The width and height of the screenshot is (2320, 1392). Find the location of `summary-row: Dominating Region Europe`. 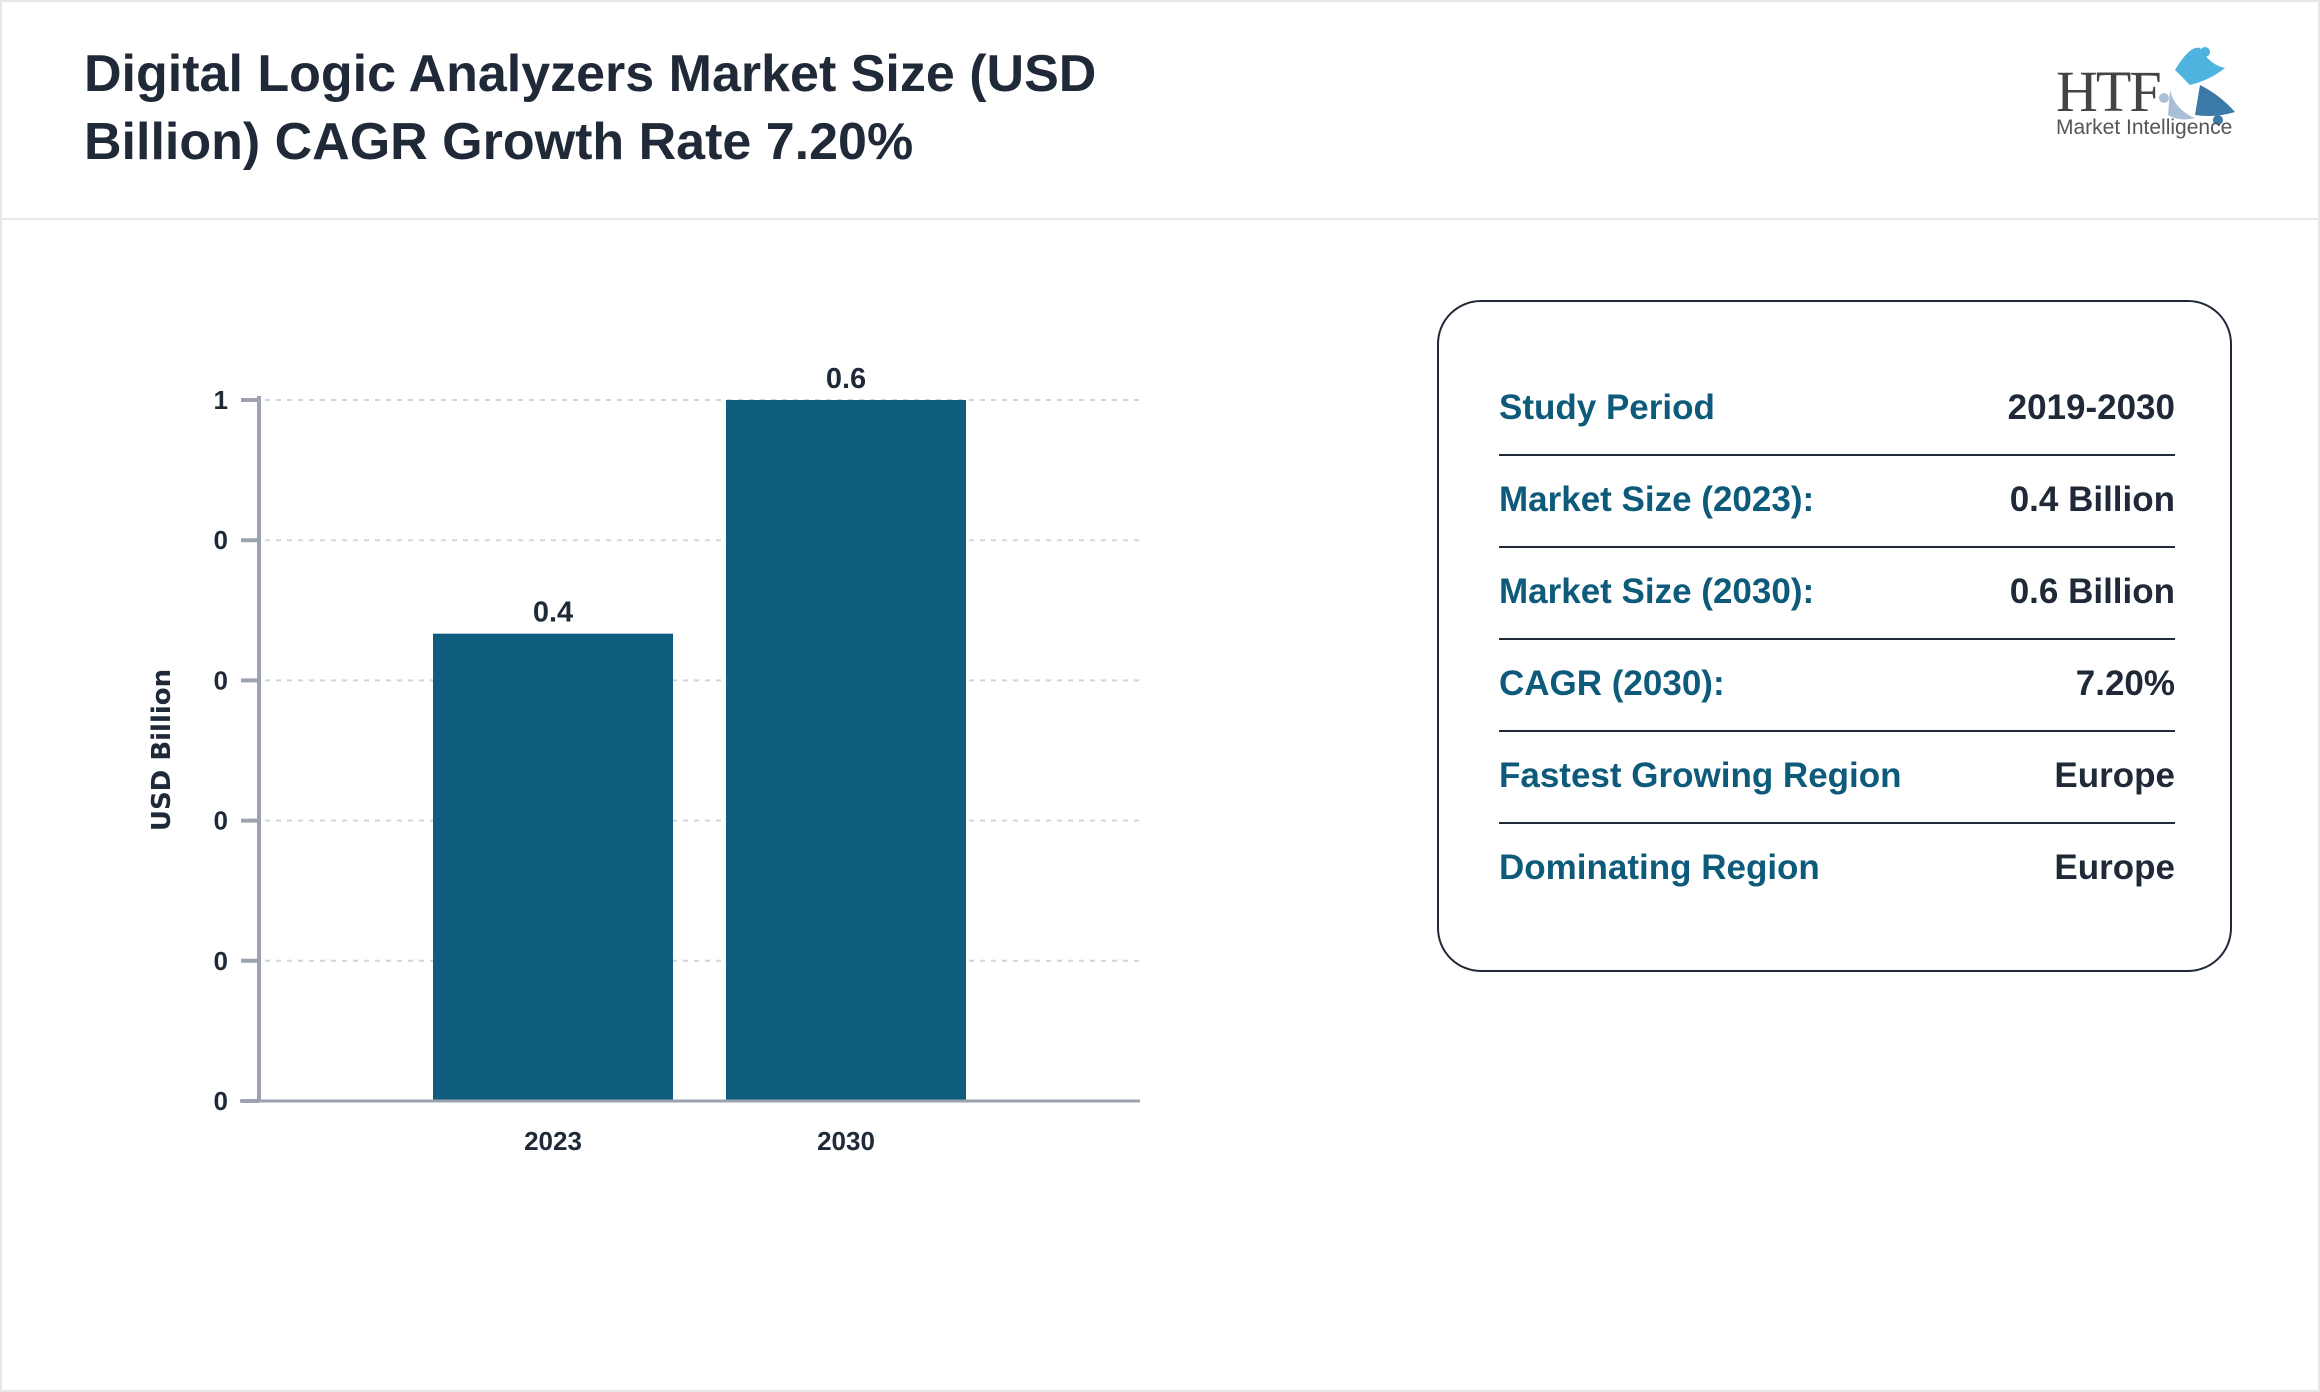

summary-row: Dominating Region Europe is located at coordinates (1837, 868).